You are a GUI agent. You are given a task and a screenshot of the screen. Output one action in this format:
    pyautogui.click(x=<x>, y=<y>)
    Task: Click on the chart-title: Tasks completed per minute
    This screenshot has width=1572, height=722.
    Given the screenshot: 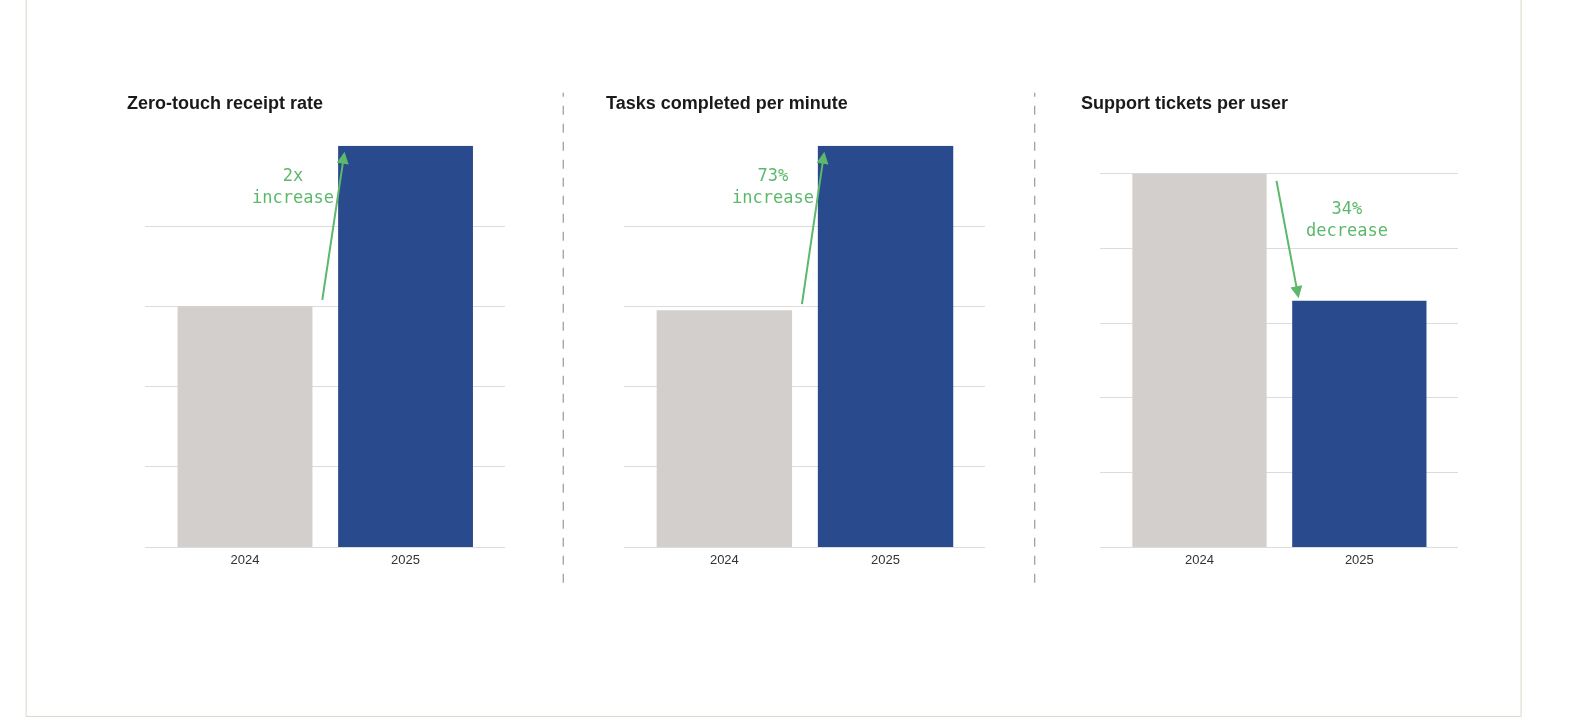 What is the action you would take?
    pyautogui.click(x=727, y=103)
    